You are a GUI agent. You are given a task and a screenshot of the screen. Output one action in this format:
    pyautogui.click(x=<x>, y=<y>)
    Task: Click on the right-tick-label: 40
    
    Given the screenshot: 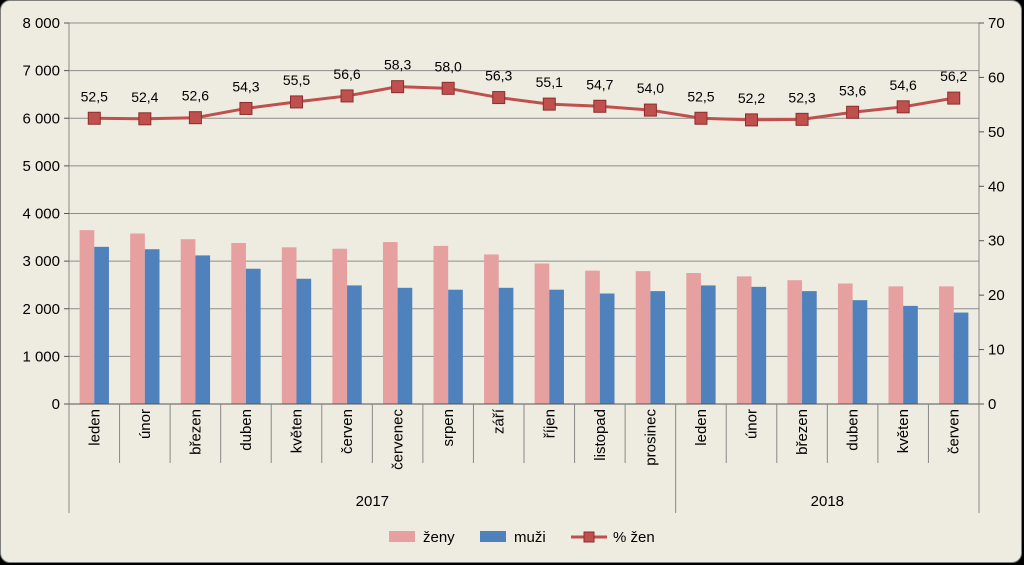 What is the action you would take?
    pyautogui.click(x=996, y=186)
    